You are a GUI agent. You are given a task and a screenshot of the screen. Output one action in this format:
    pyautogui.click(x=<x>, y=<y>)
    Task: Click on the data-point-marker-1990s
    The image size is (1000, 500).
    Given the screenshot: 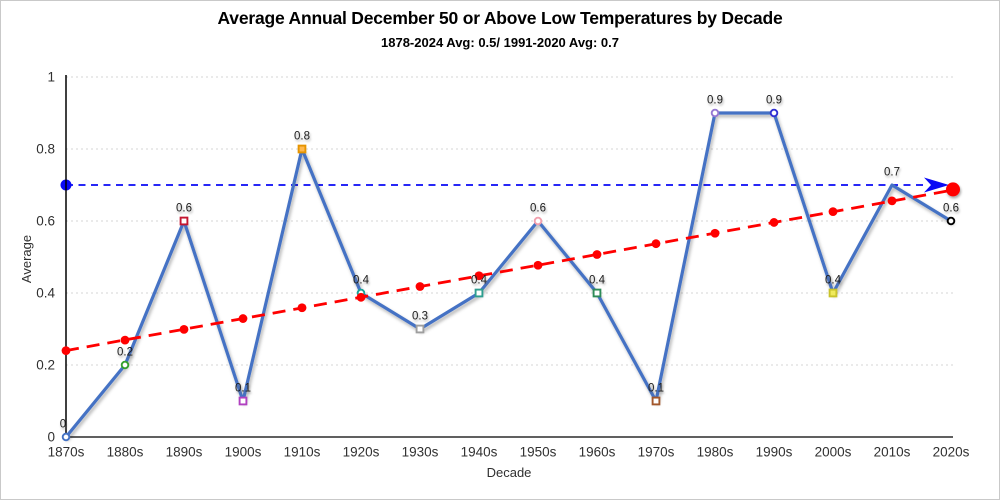 What is the action you would take?
    pyautogui.click(x=774, y=113)
    